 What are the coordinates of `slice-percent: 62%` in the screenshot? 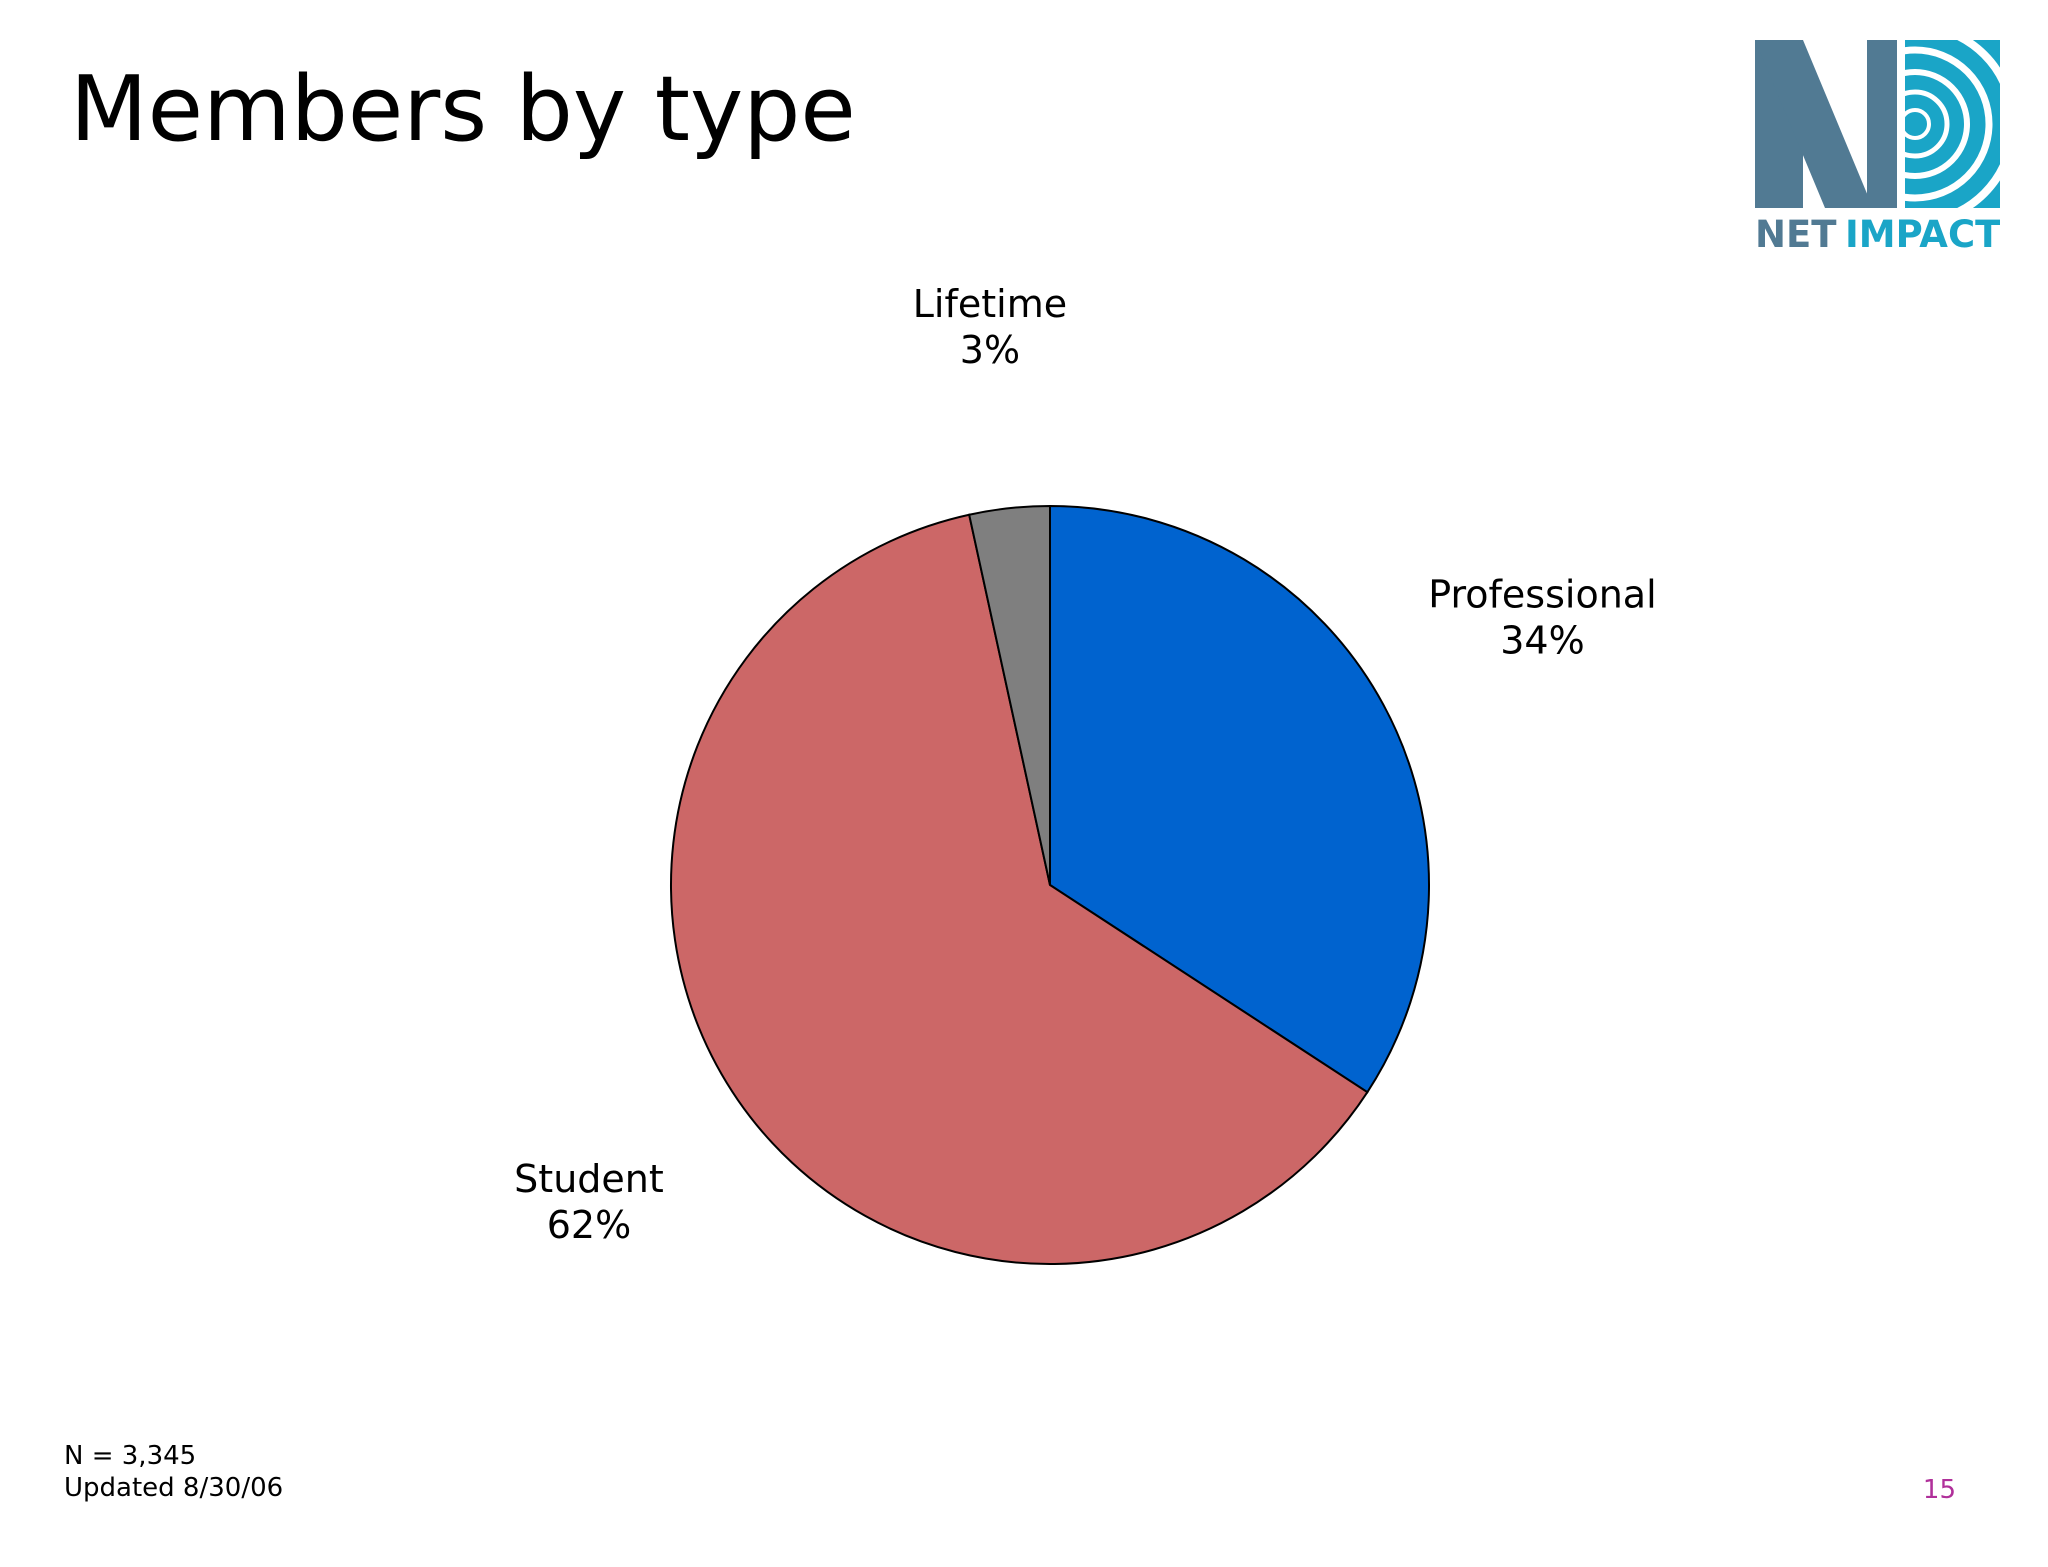 It's located at (589, 1225).